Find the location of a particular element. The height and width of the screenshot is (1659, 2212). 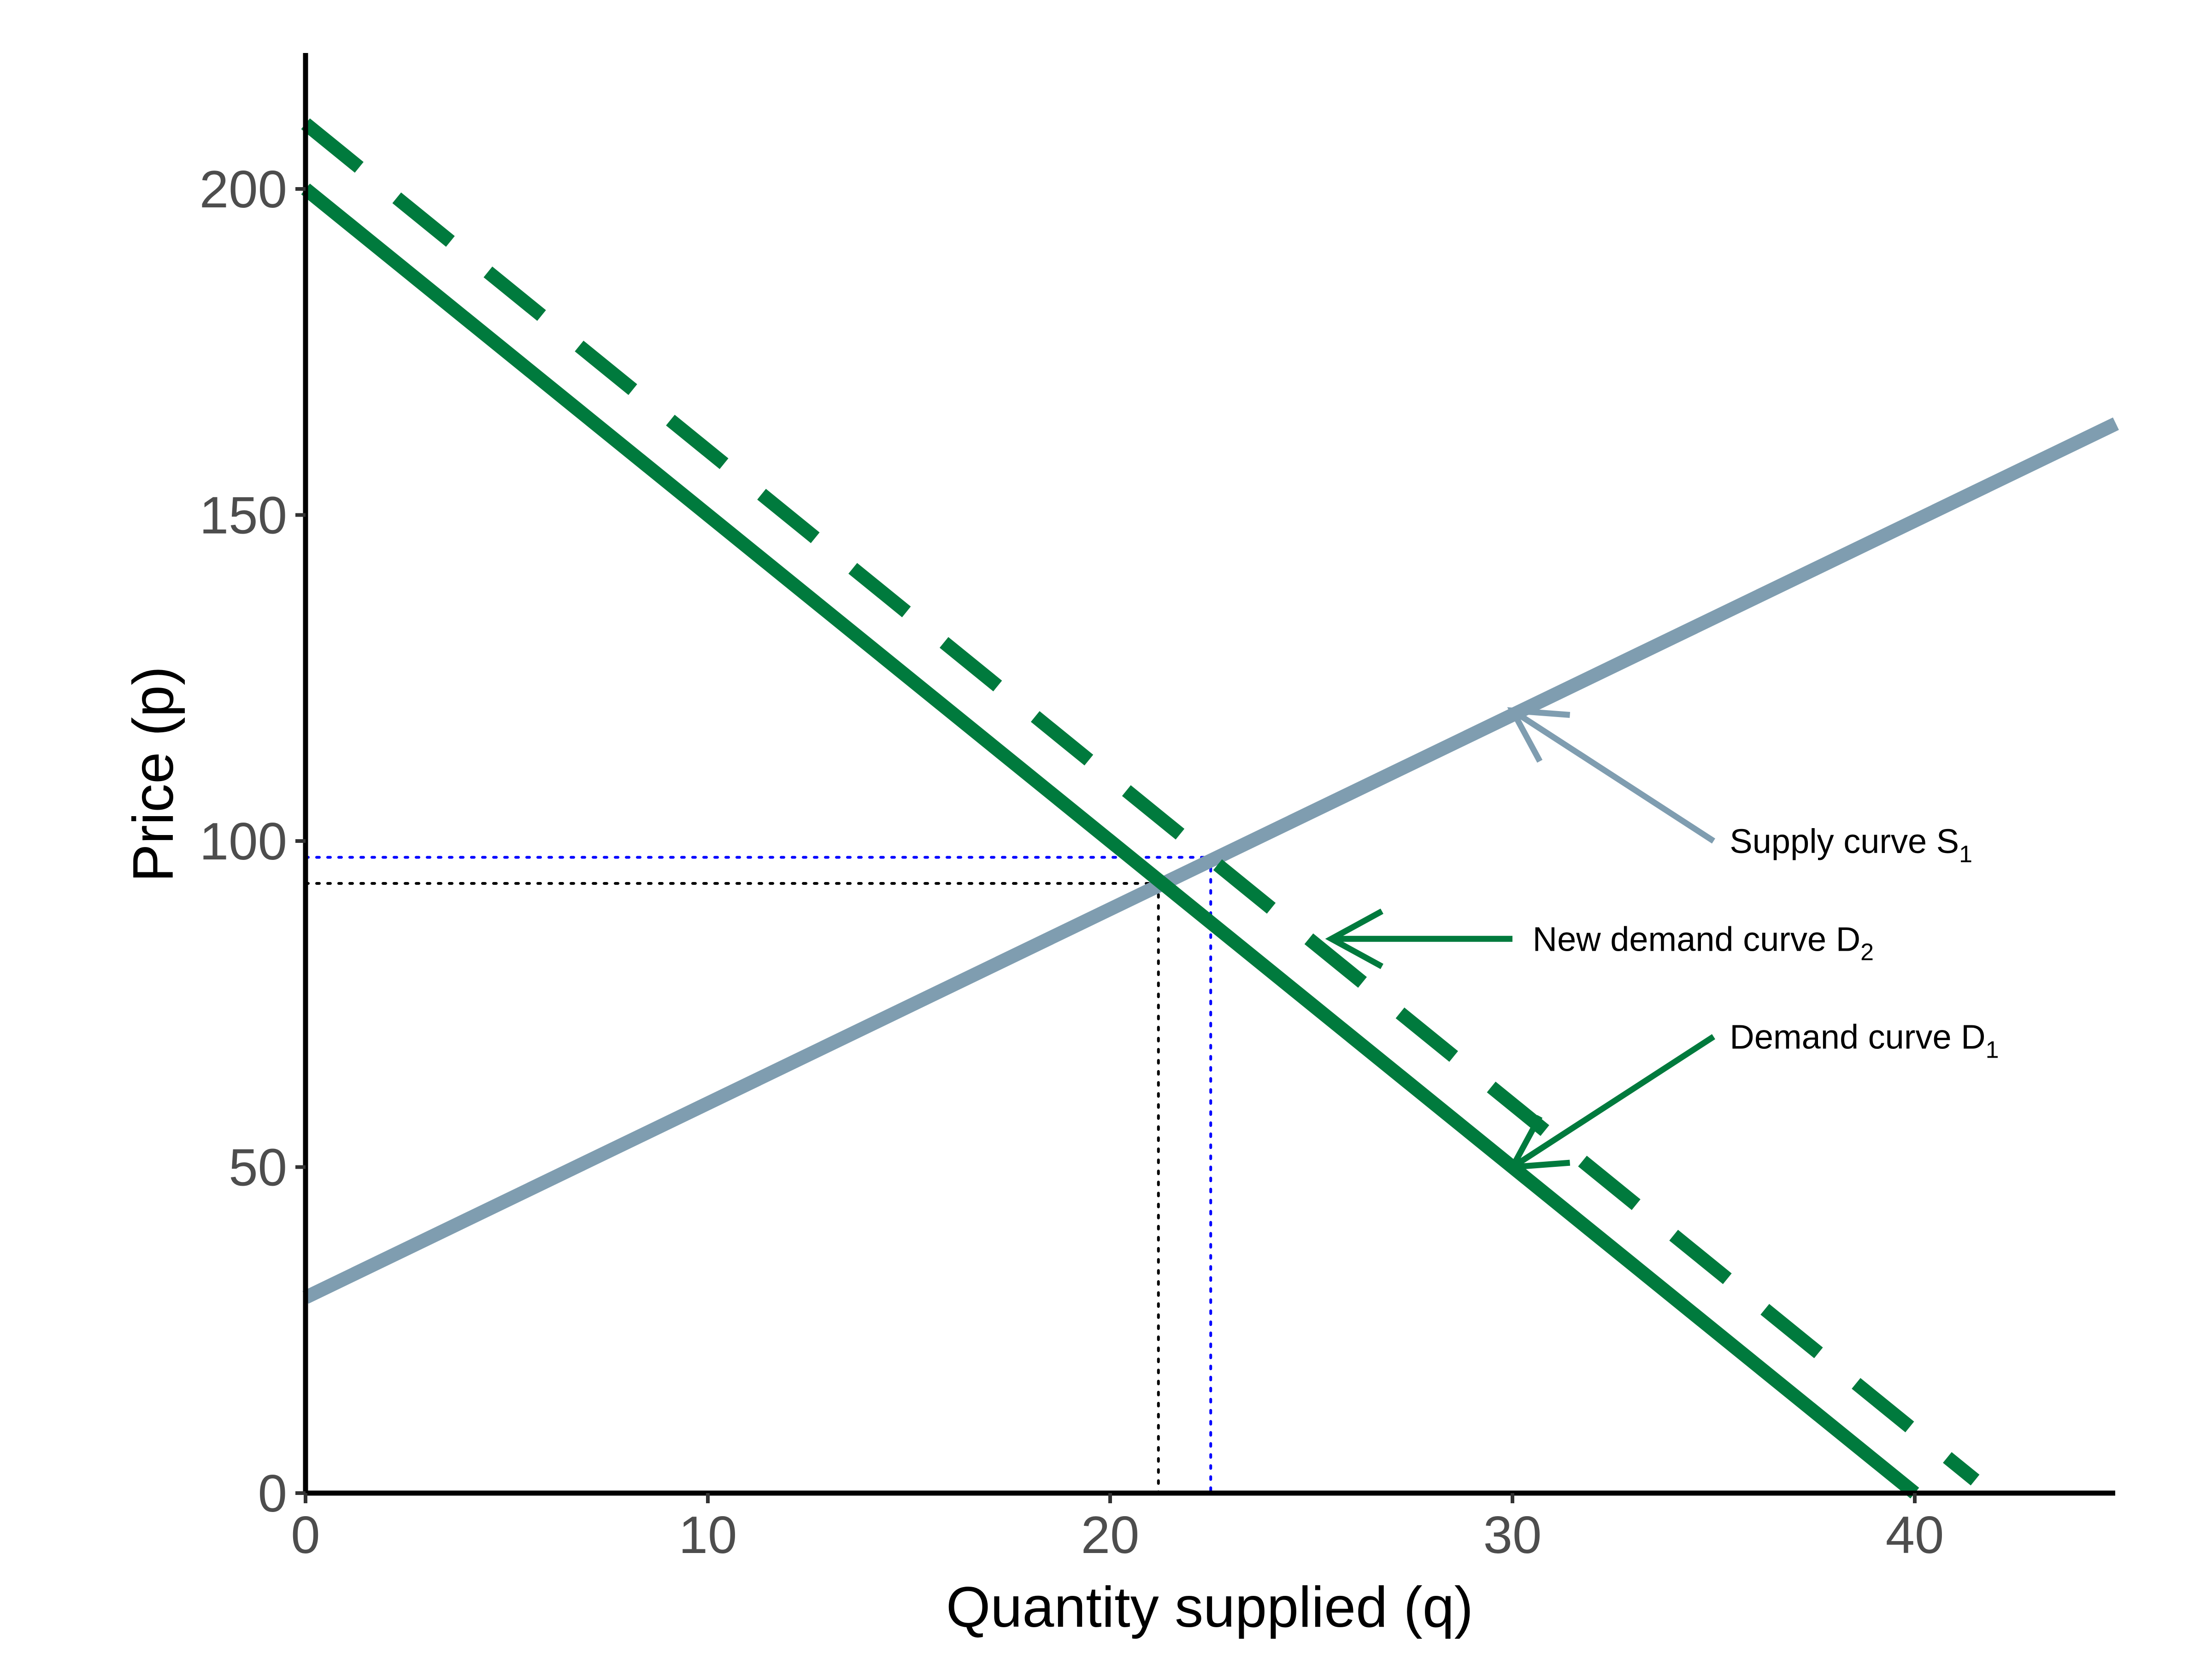

x-tick-label-40: 40 is located at coordinates (1915, 1535).